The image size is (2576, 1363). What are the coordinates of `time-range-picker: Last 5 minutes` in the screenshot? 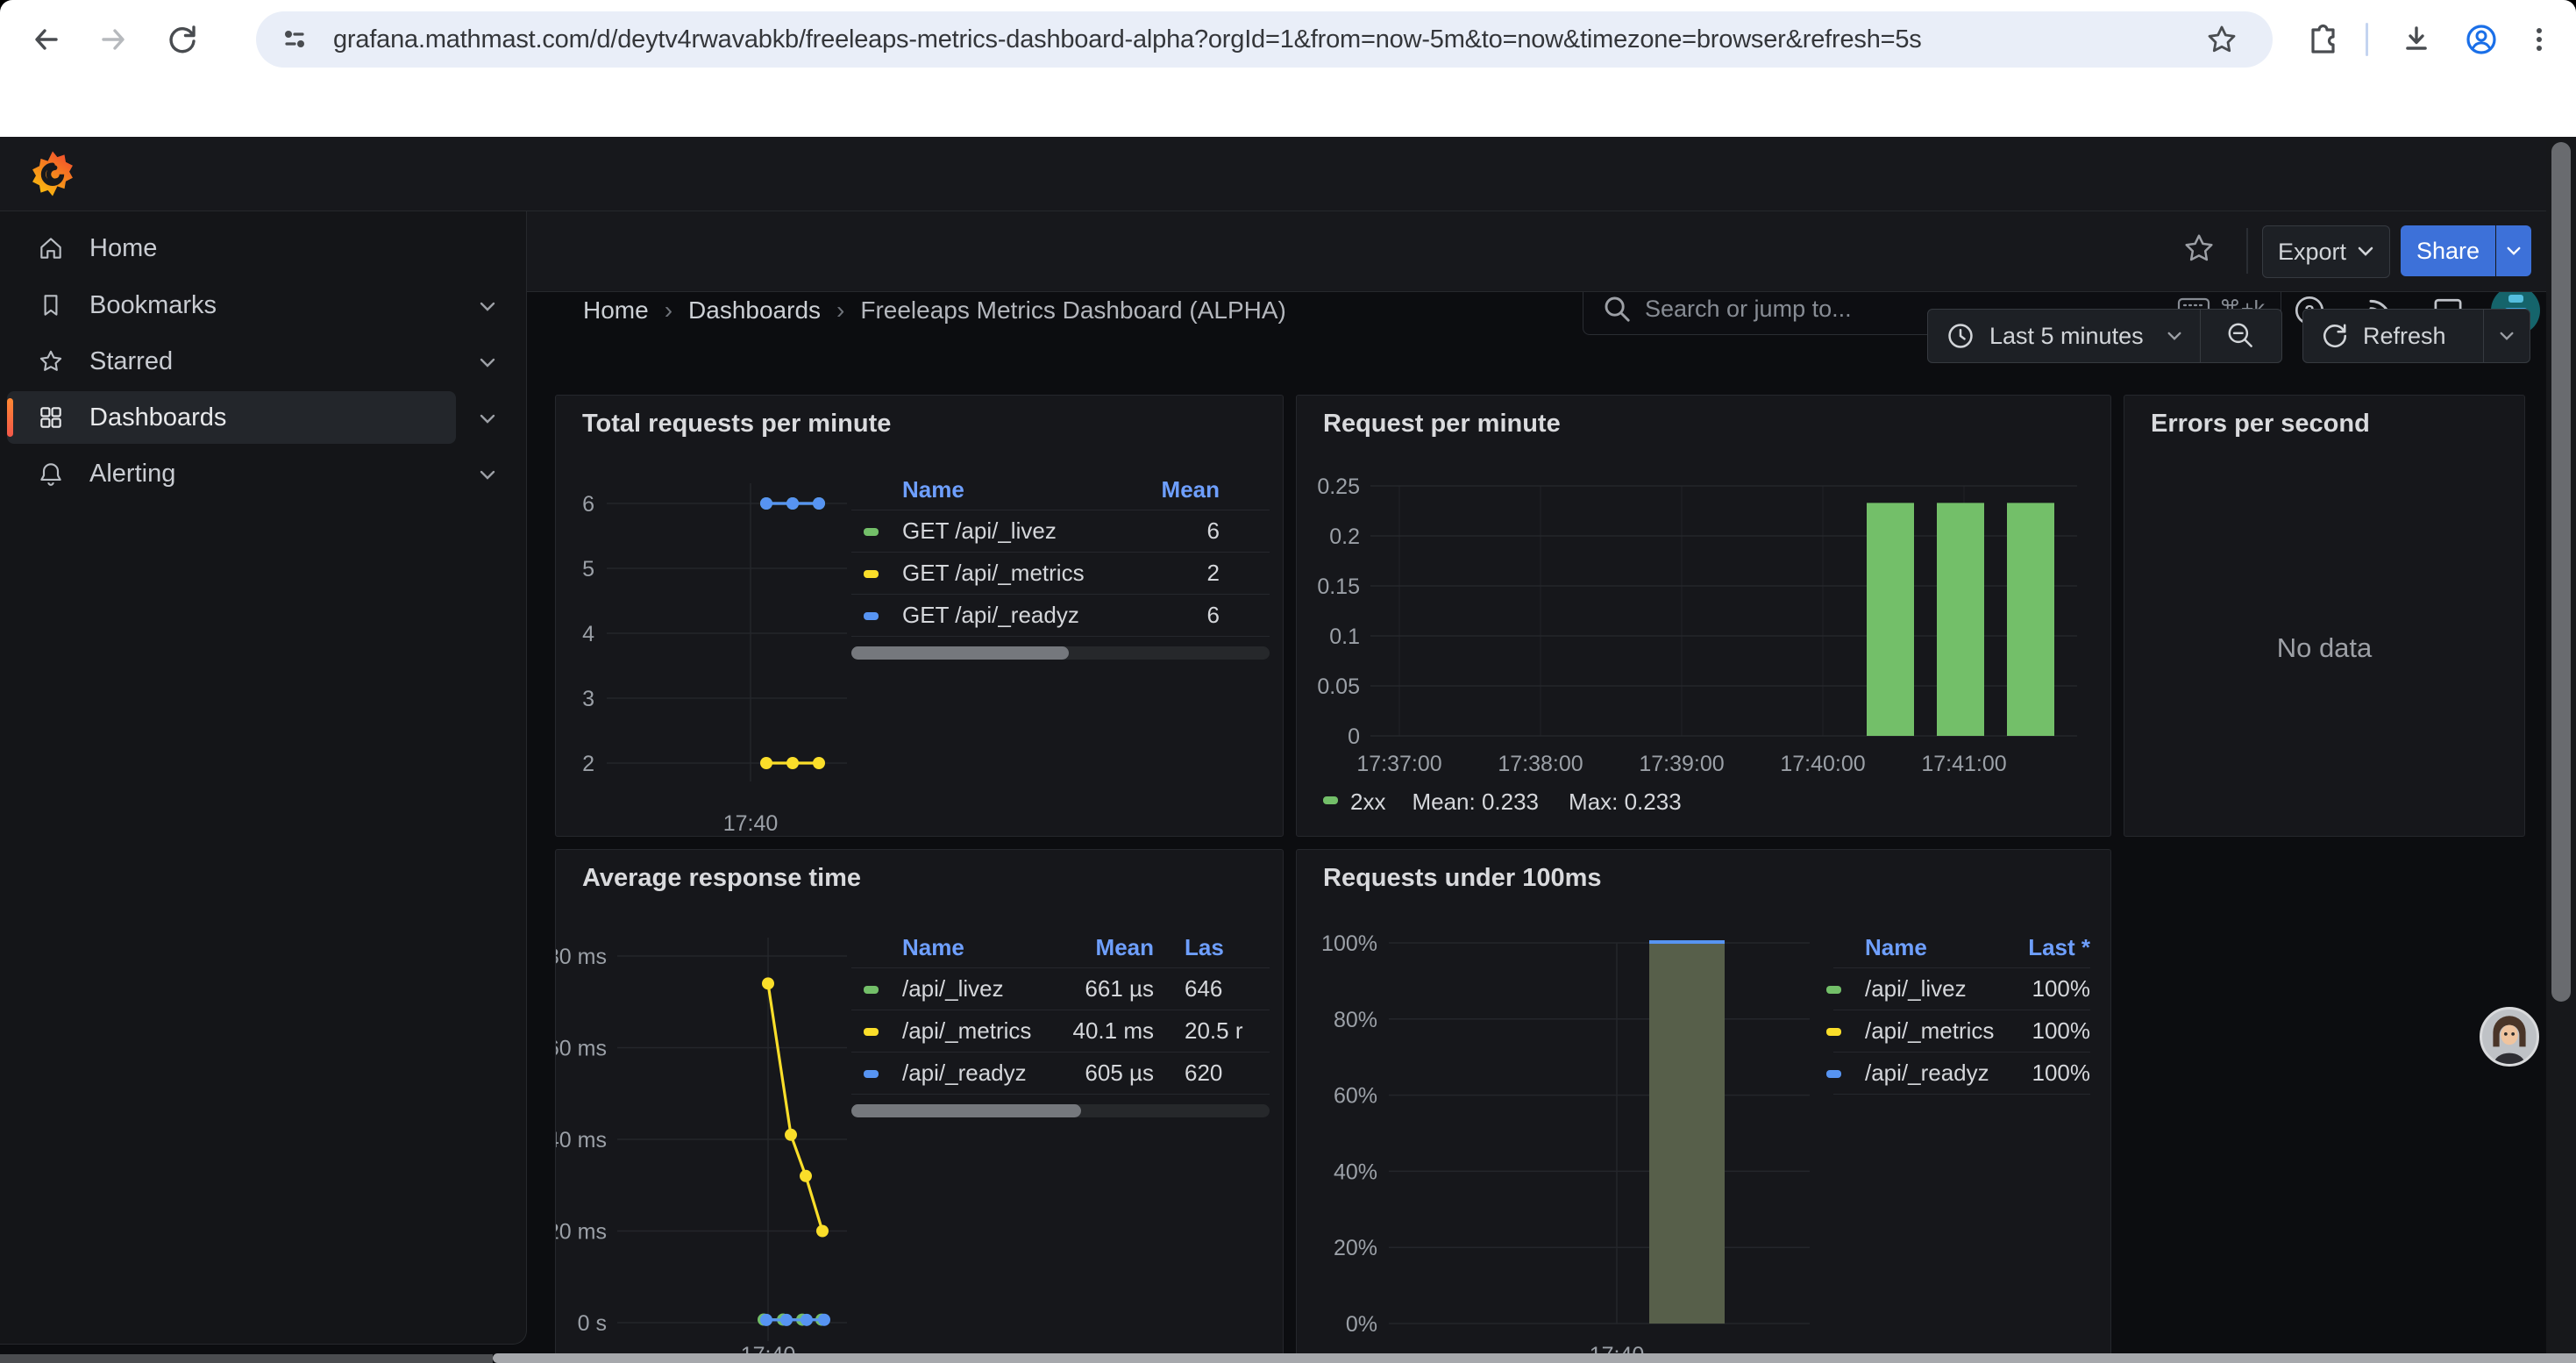 It's located at (2064, 336).